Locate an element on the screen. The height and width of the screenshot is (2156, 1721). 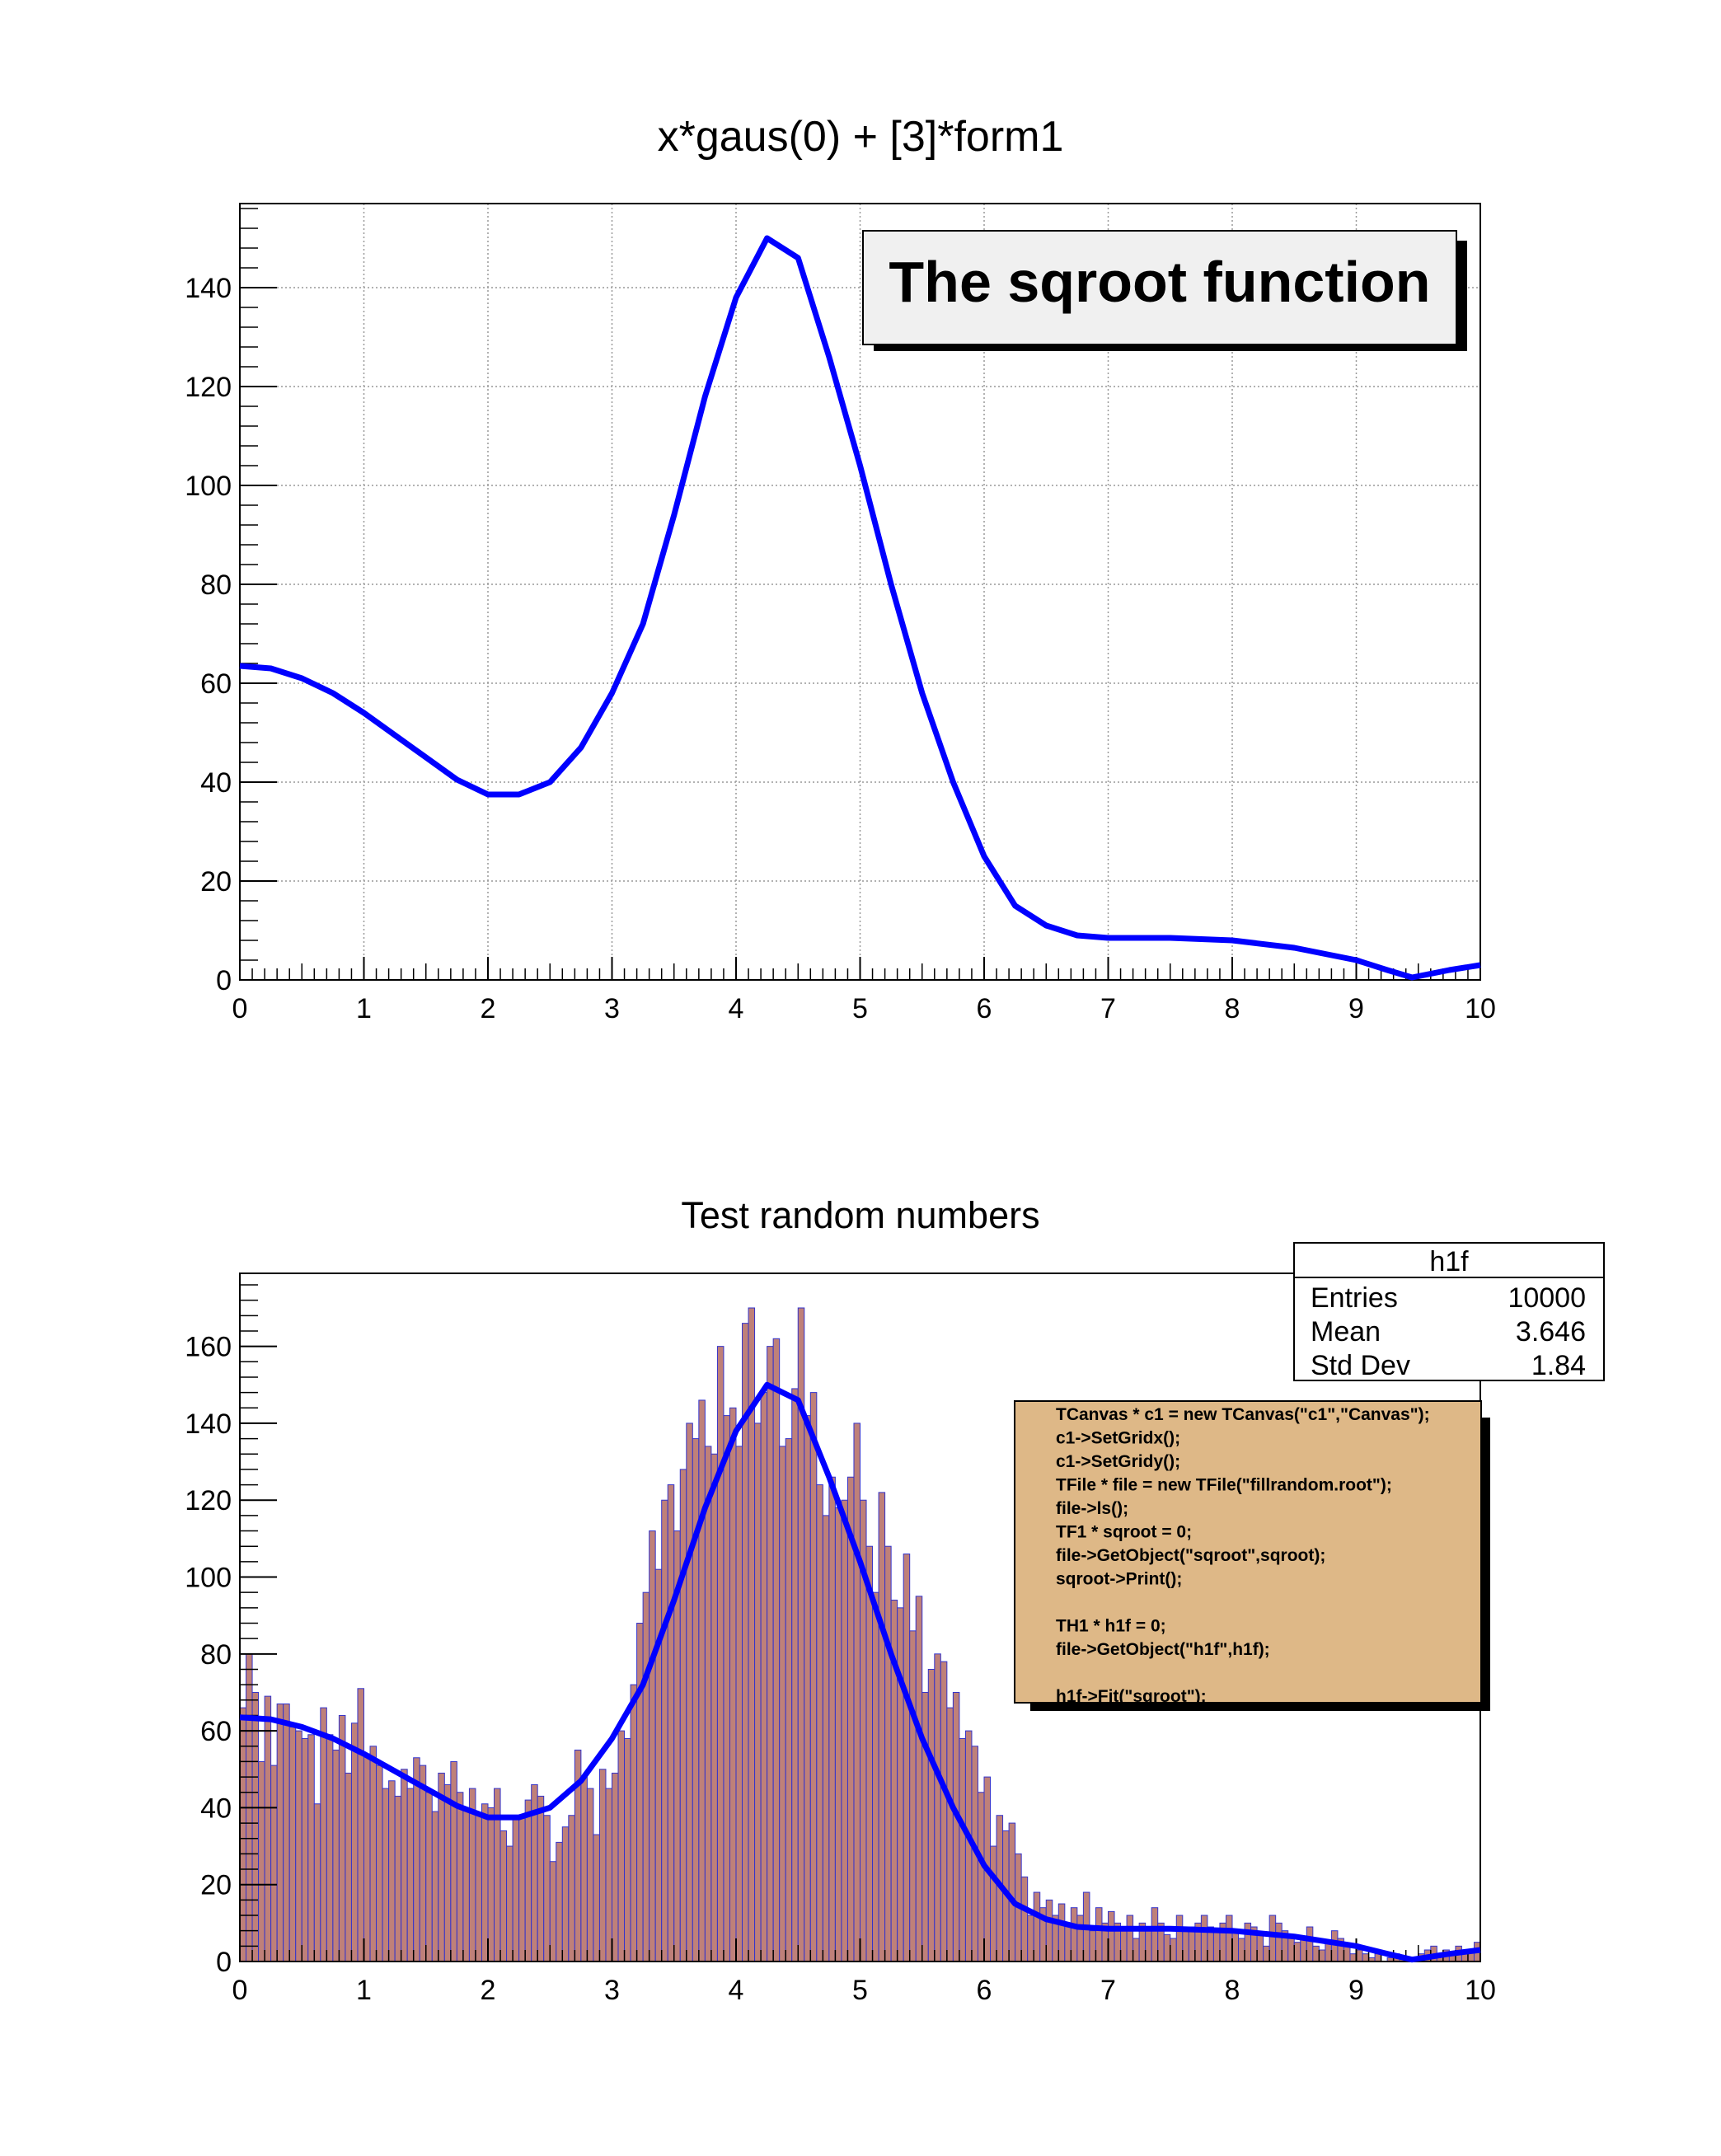
bottom-x-tick-label: 0 is located at coordinates (240, 1991).